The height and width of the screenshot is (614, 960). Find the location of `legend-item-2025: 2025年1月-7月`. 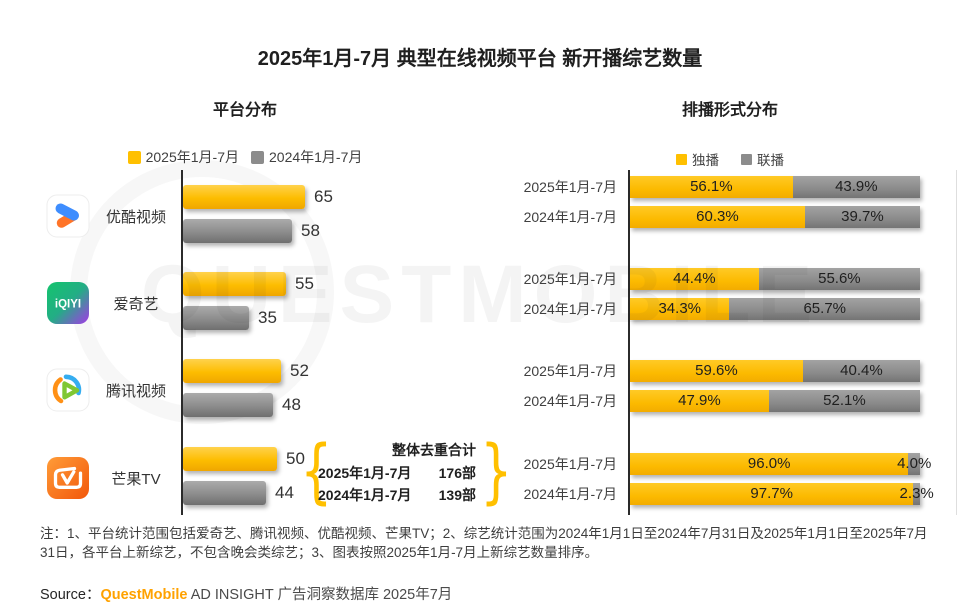

legend-item-2025: 2025年1月-7月 is located at coordinates (183, 157).